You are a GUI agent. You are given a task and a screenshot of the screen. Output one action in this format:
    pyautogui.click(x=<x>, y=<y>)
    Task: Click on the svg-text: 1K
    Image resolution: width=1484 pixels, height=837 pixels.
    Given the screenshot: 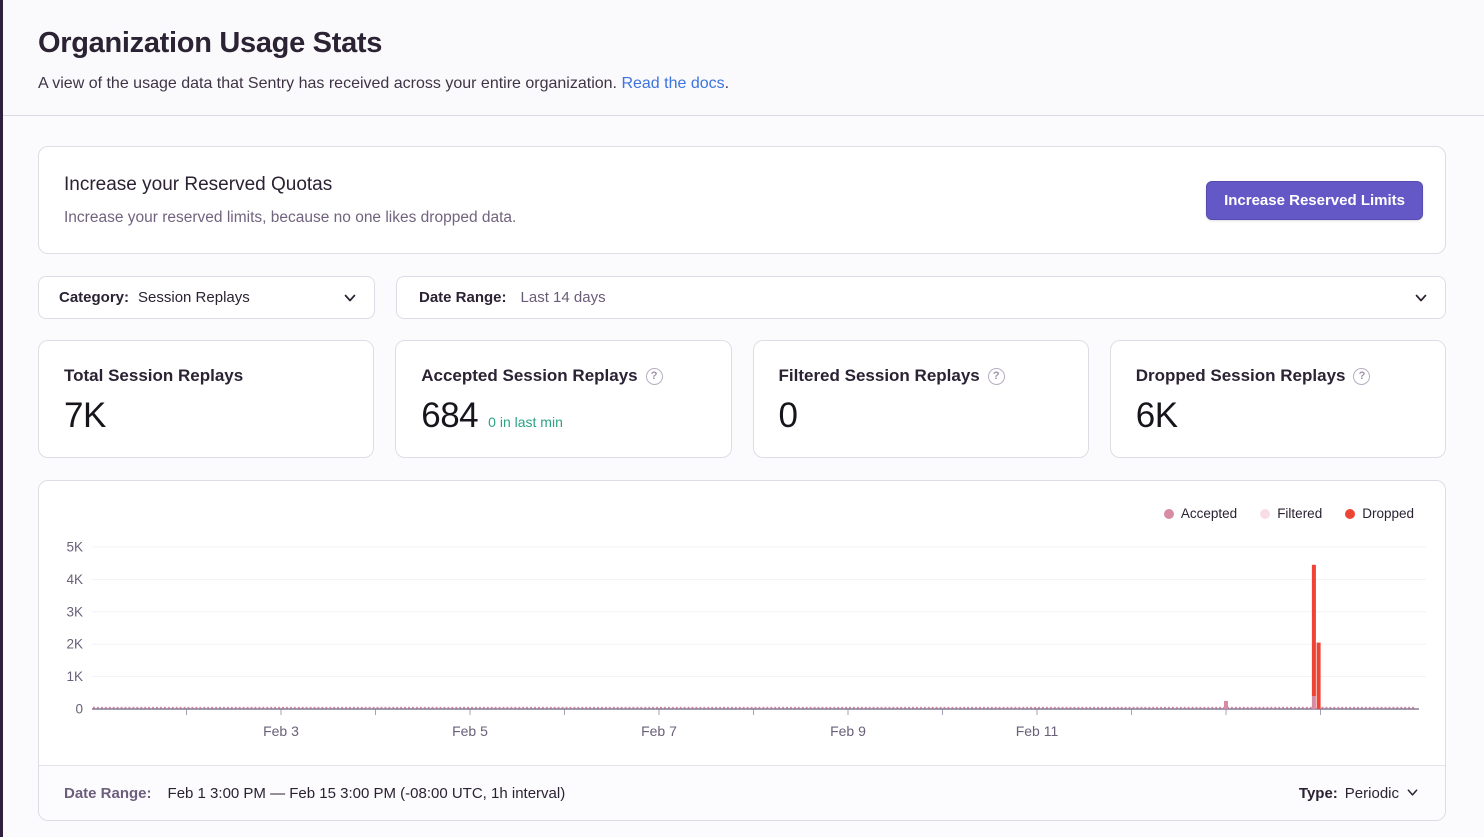 What is the action you would take?
    pyautogui.click(x=74, y=676)
    